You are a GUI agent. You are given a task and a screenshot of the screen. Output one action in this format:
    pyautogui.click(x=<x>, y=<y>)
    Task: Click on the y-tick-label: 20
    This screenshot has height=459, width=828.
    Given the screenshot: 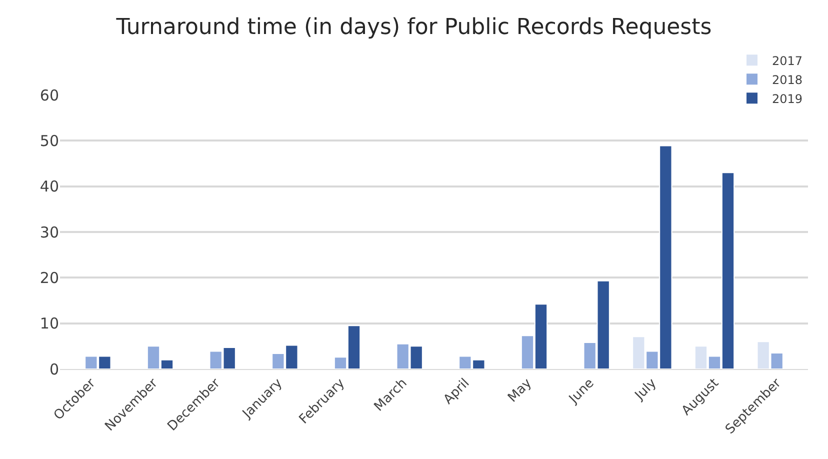 What is the action you would take?
    pyautogui.click(x=49, y=277)
    